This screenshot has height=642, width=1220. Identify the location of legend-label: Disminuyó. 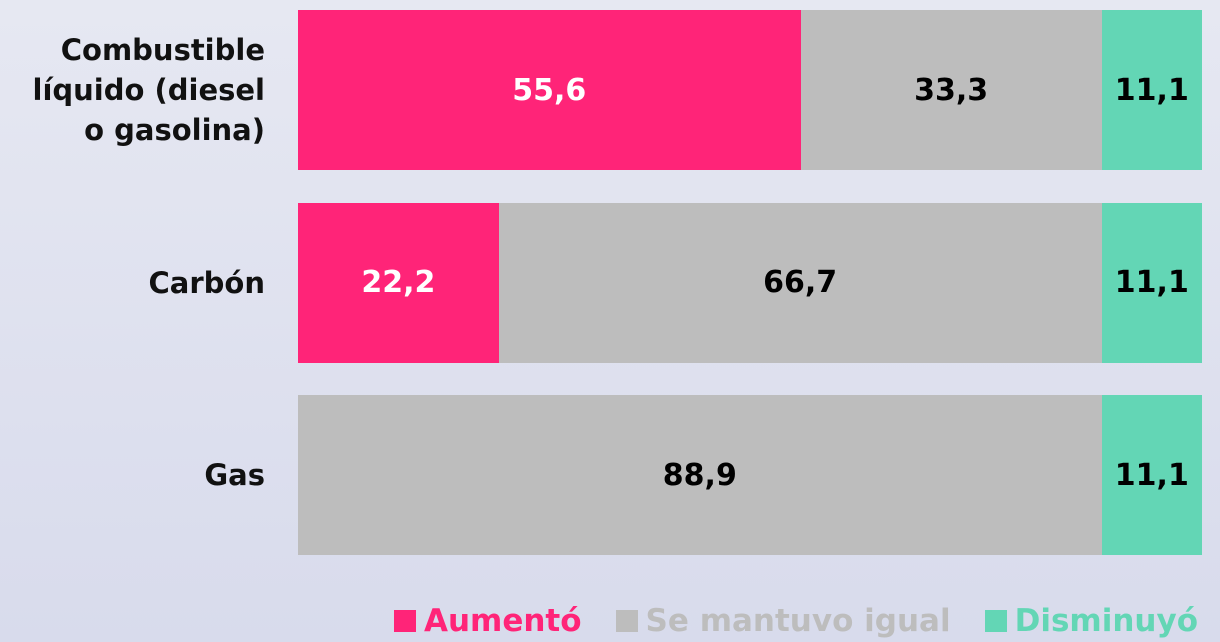
(1106, 621).